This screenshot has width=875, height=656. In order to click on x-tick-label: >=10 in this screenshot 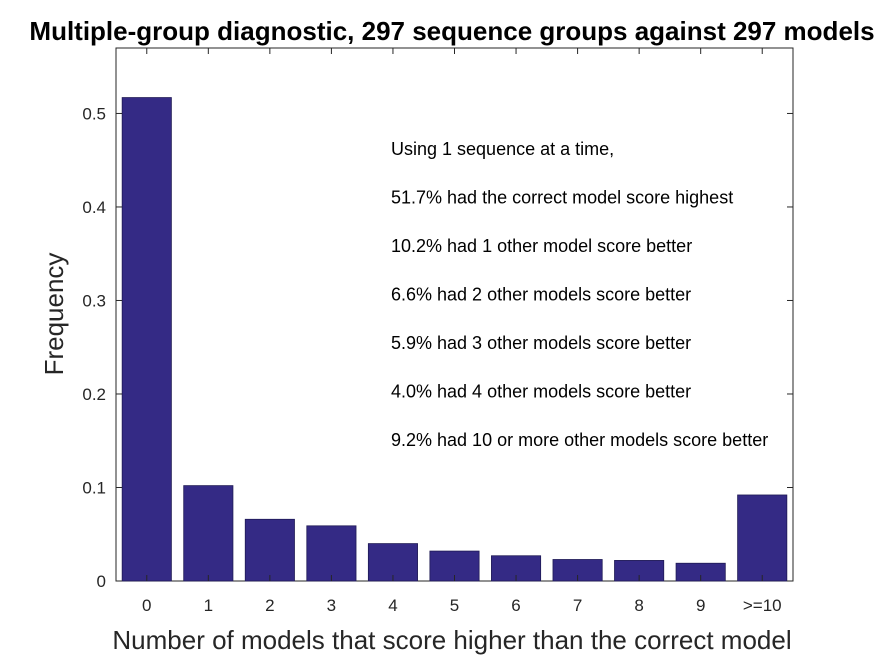, I will do `click(762, 605)`.